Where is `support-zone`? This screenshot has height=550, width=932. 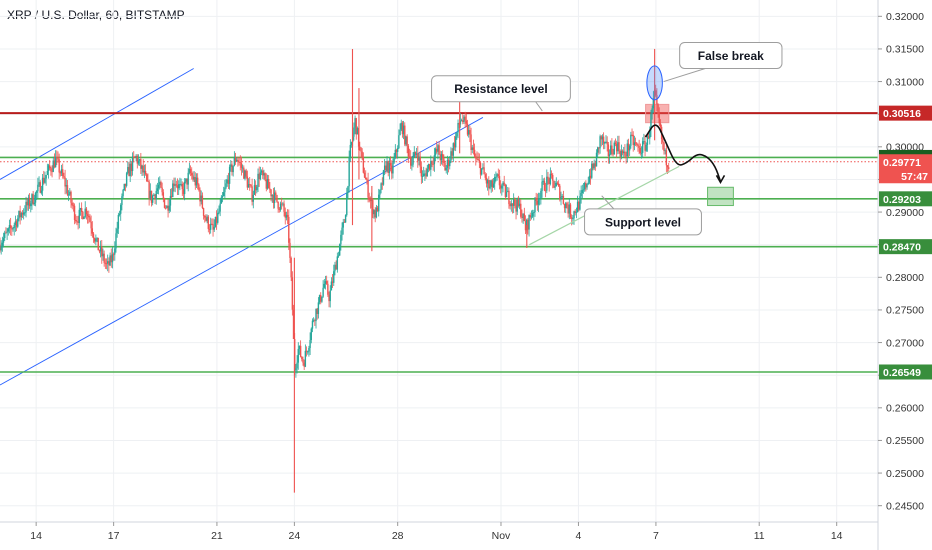
support-zone is located at coordinates (720, 196).